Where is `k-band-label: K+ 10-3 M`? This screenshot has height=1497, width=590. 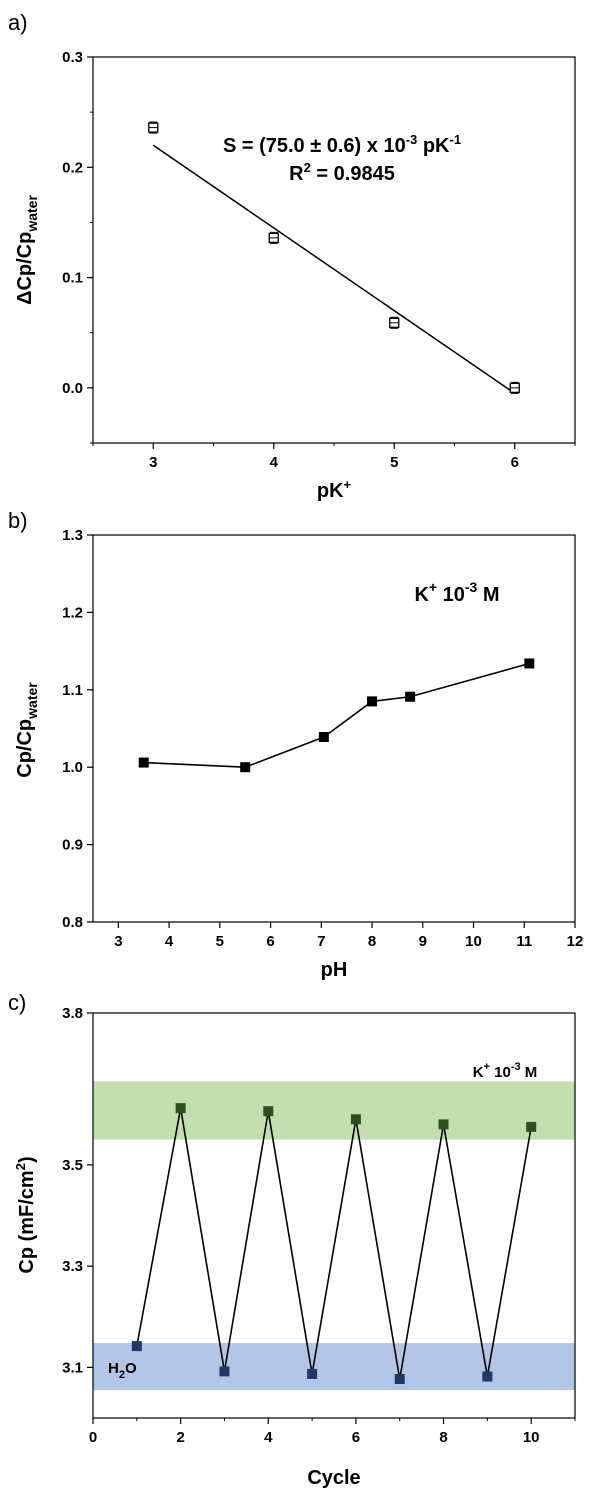 k-band-label: K+ 10-3 M is located at coordinates (505, 1071).